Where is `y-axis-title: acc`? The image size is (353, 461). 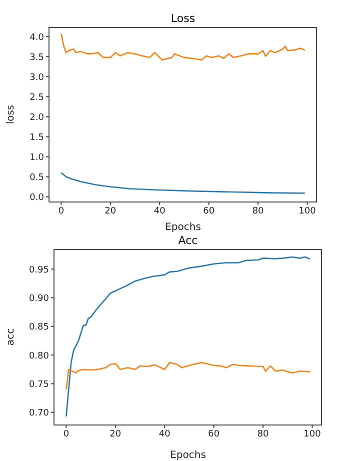
y-axis-title: acc is located at coordinates (11, 337).